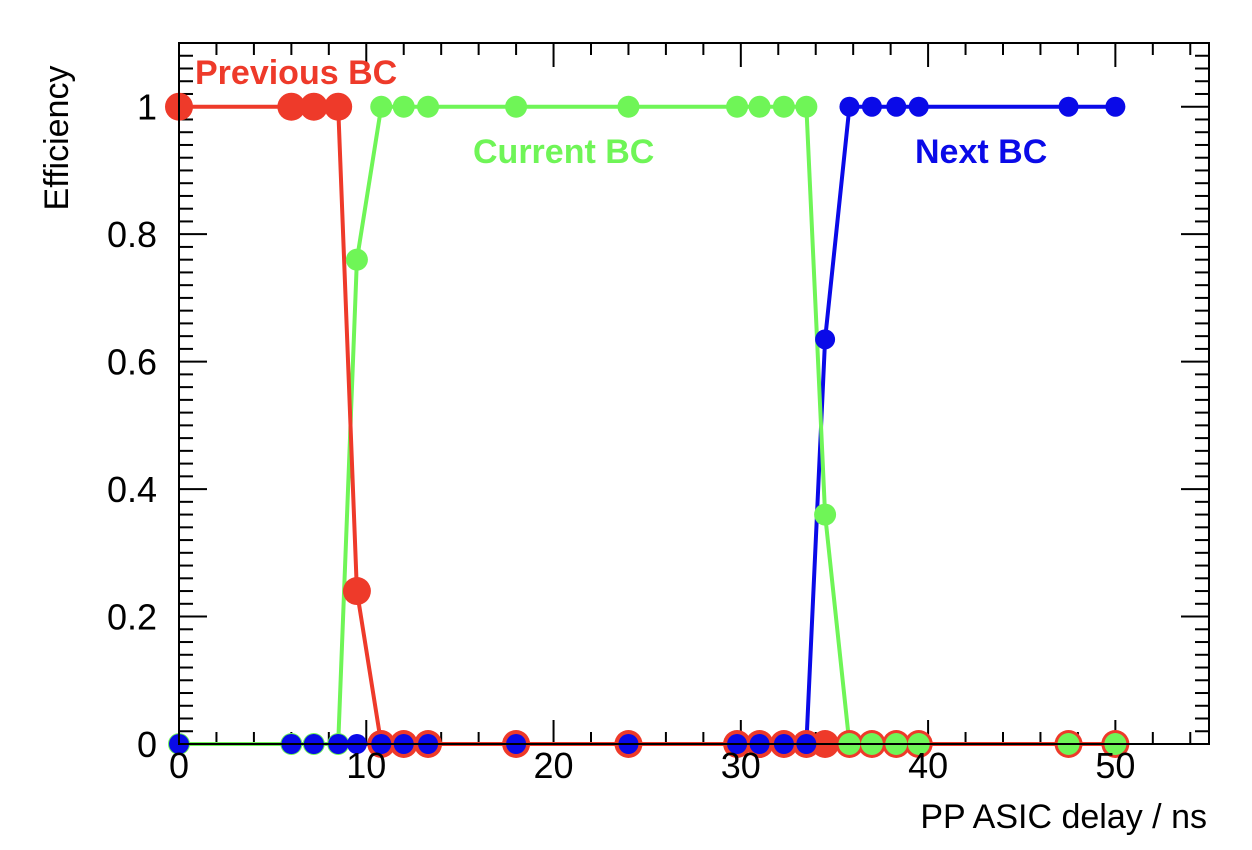 The height and width of the screenshot is (850, 1252). What do you see at coordinates (296, 73) in the screenshot?
I see `series-label-previous-bc: Previous BC` at bounding box center [296, 73].